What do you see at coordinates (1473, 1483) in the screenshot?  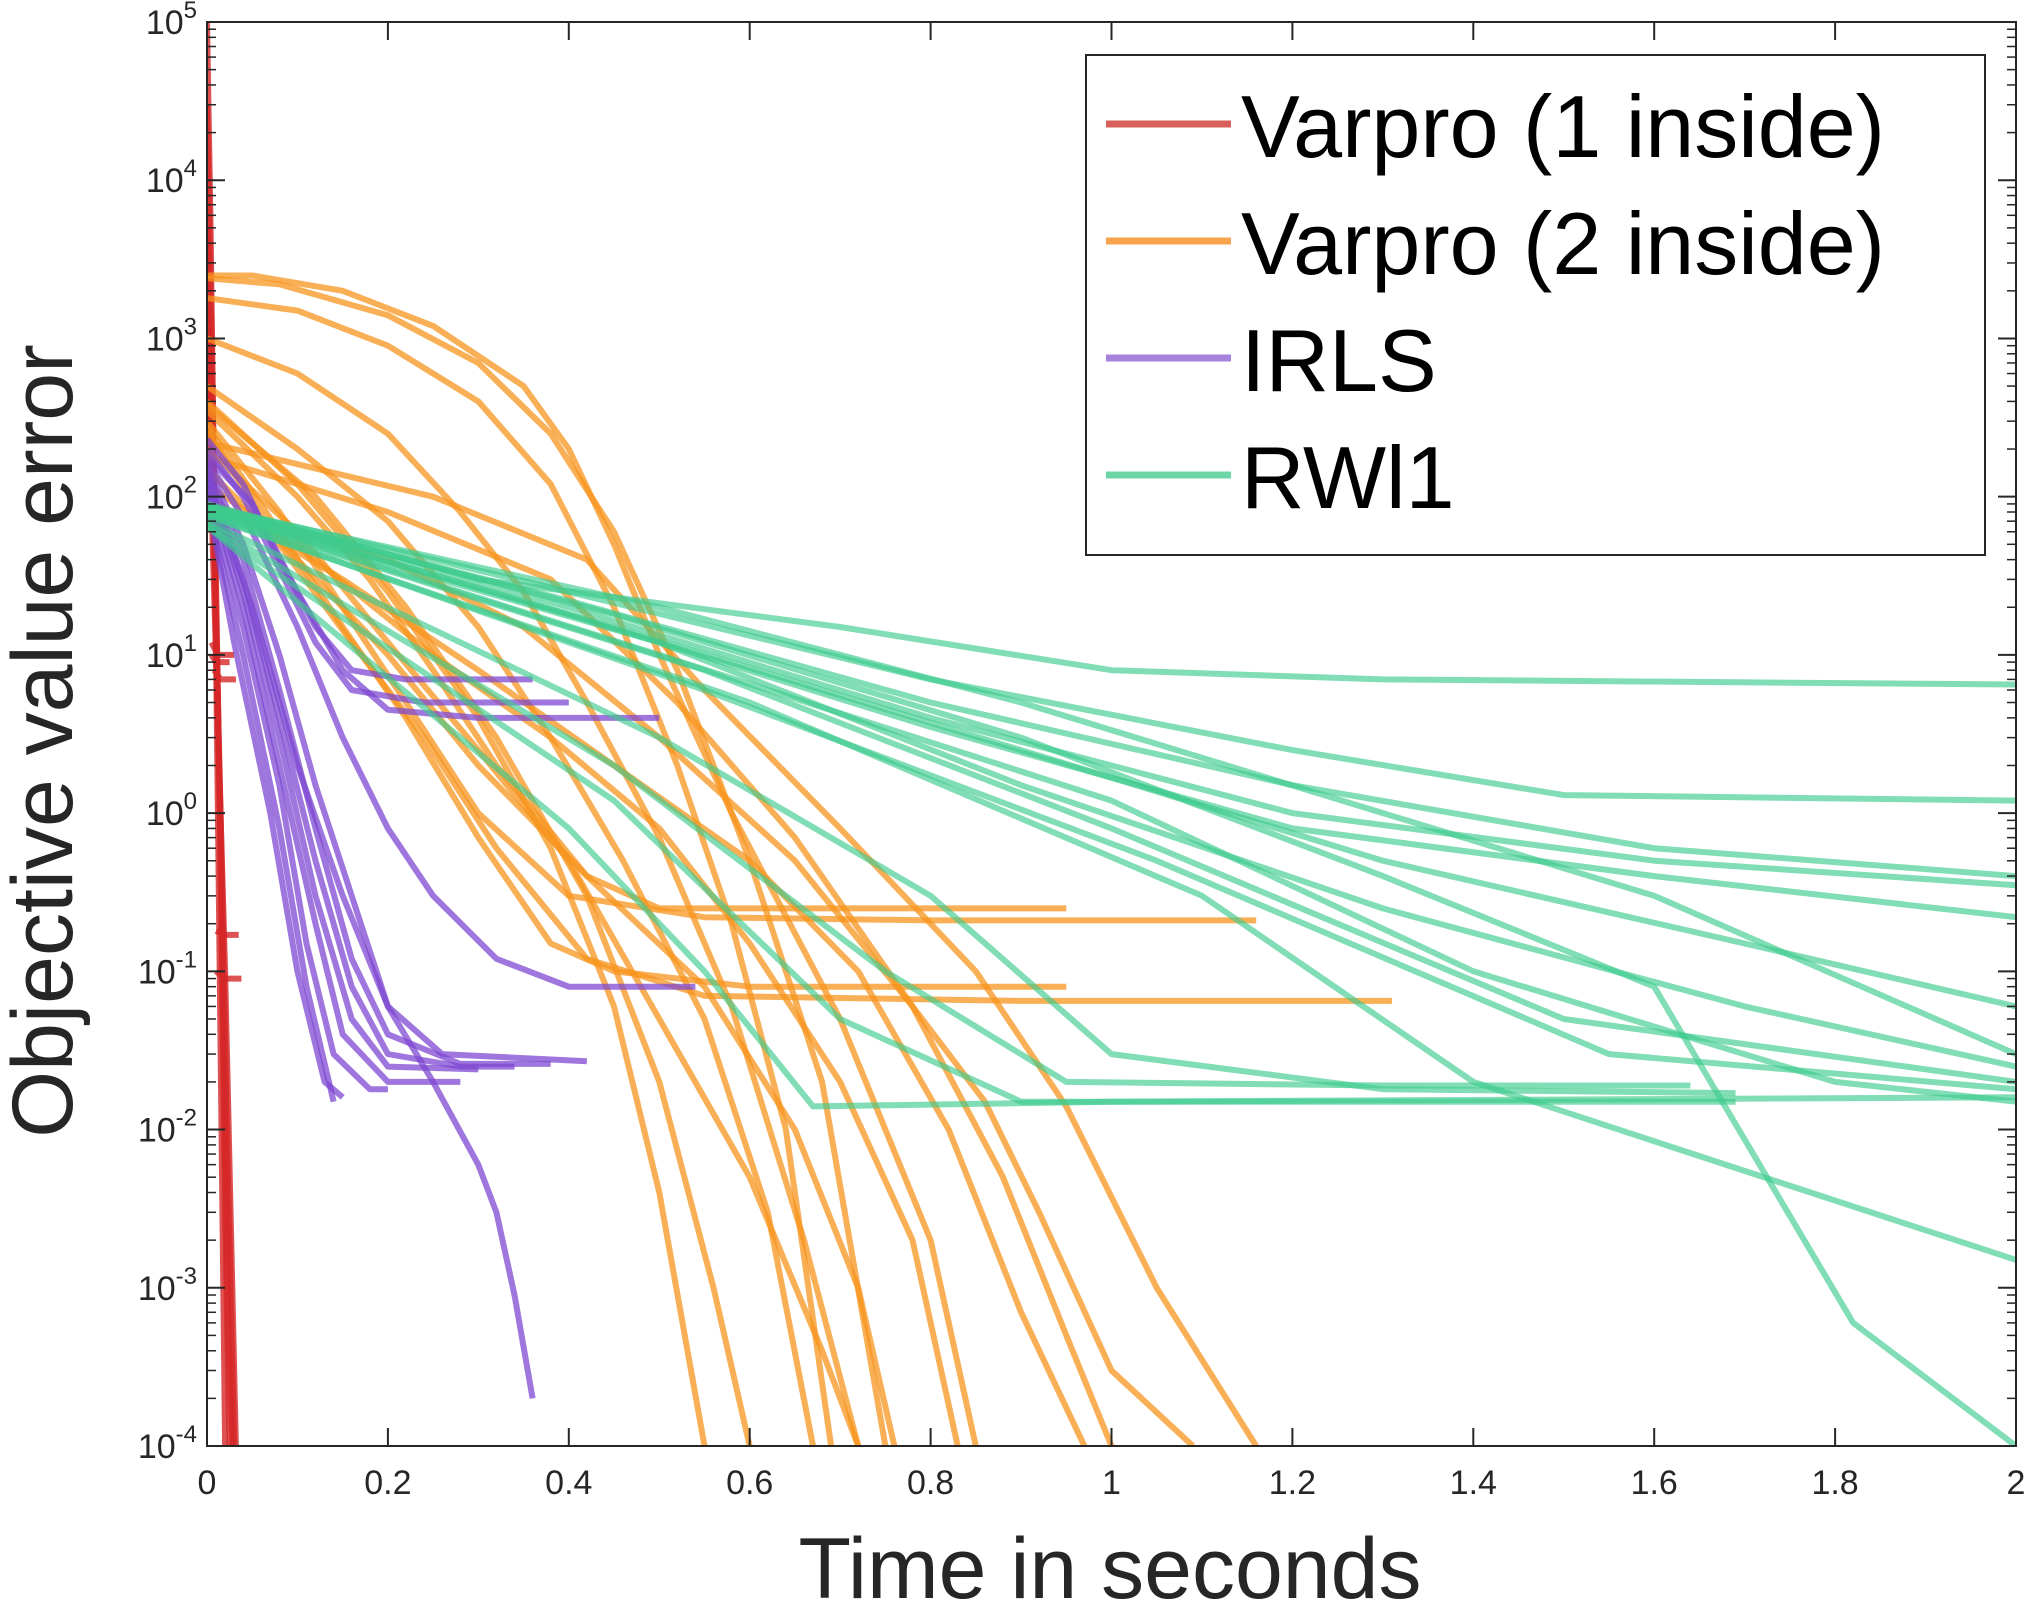 I see `x-tick-label: 1.4` at bounding box center [1473, 1483].